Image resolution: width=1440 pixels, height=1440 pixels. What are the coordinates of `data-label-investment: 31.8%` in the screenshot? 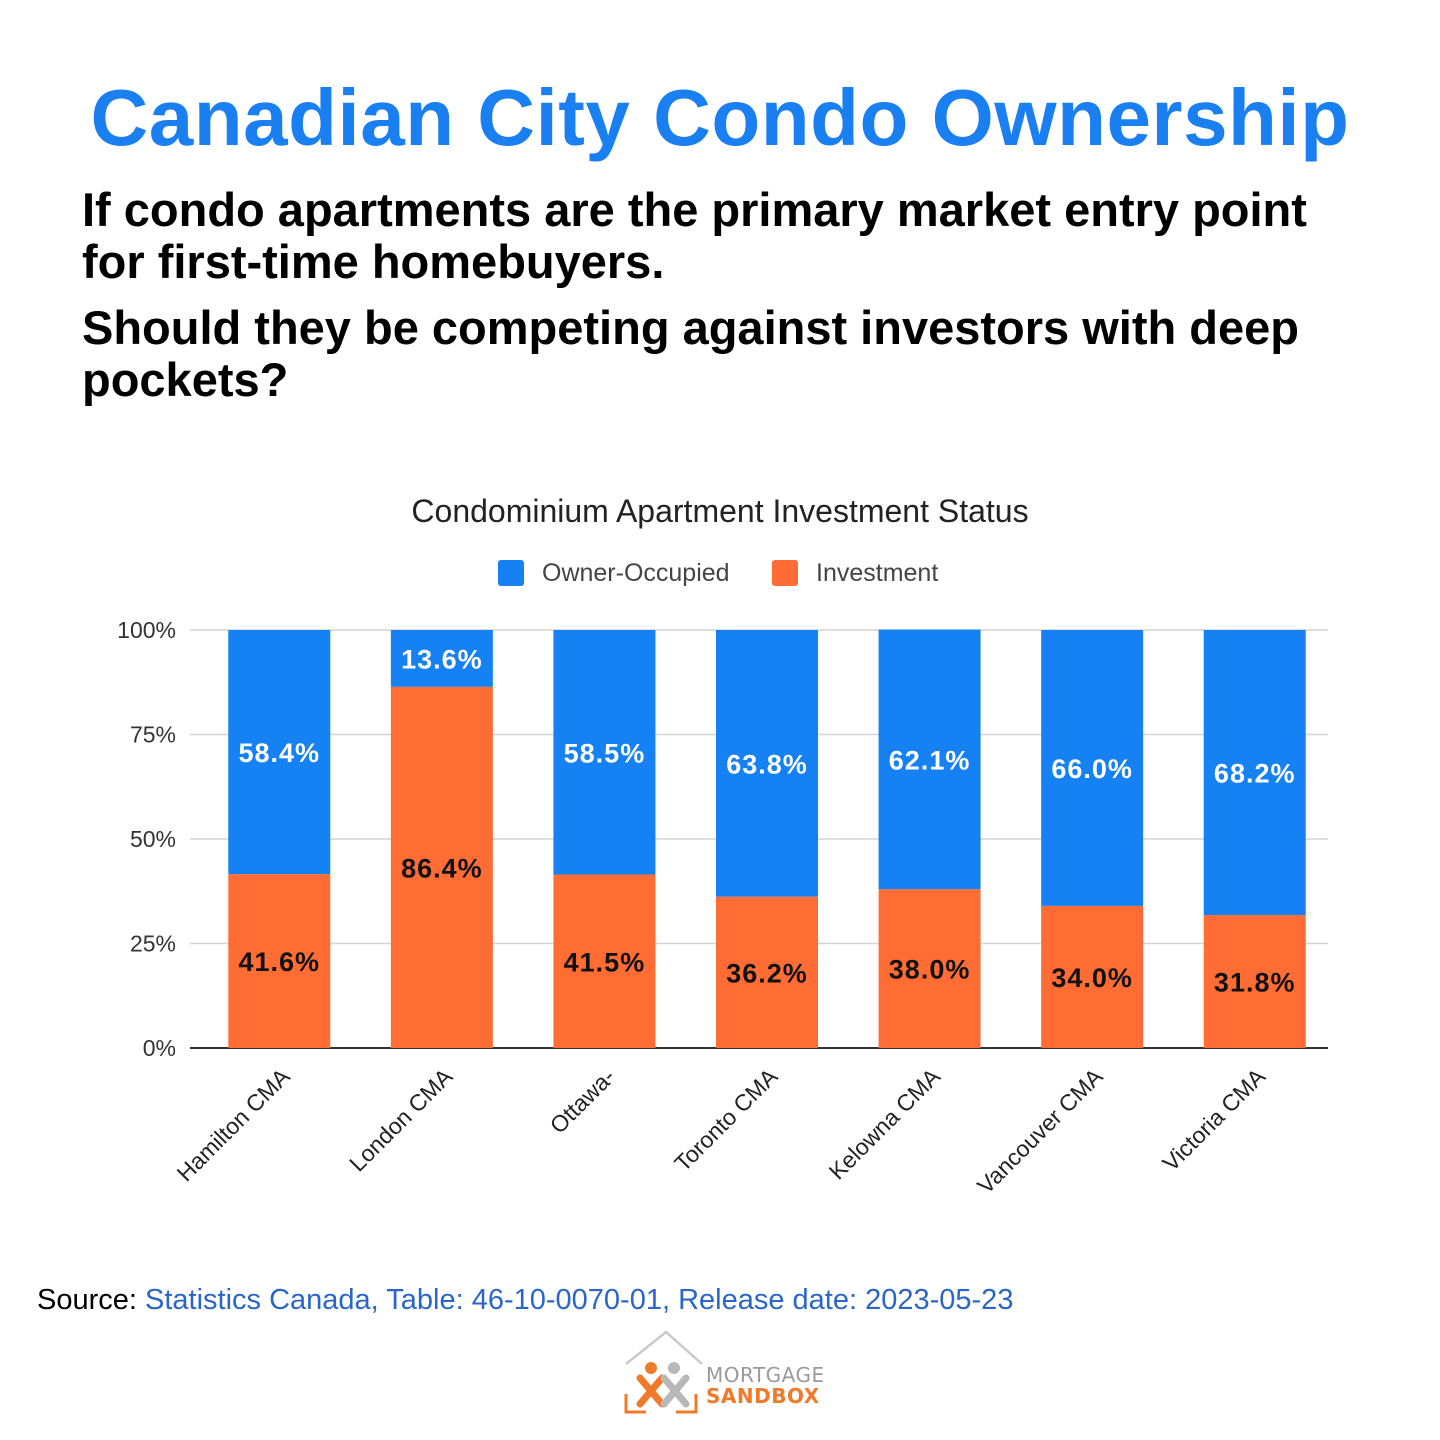 It's located at (1255, 983).